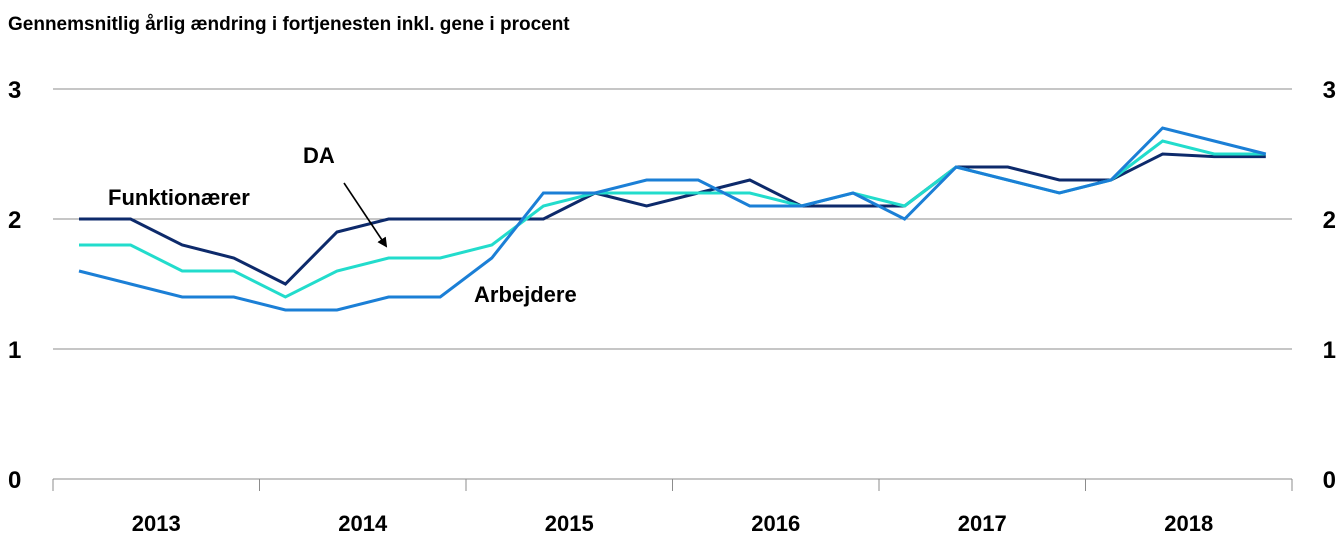 The image size is (1344, 542). I want to click on x-tick-label: 2016, so click(775, 523).